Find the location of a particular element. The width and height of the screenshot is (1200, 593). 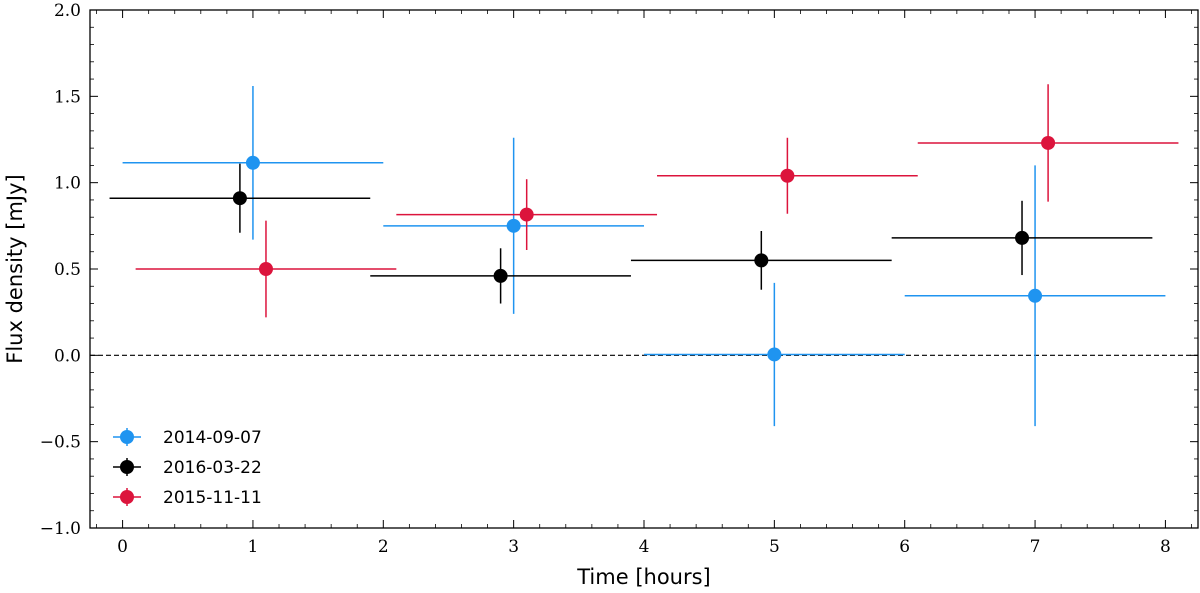

y-tick-label: 2.0 is located at coordinates (67, 11).